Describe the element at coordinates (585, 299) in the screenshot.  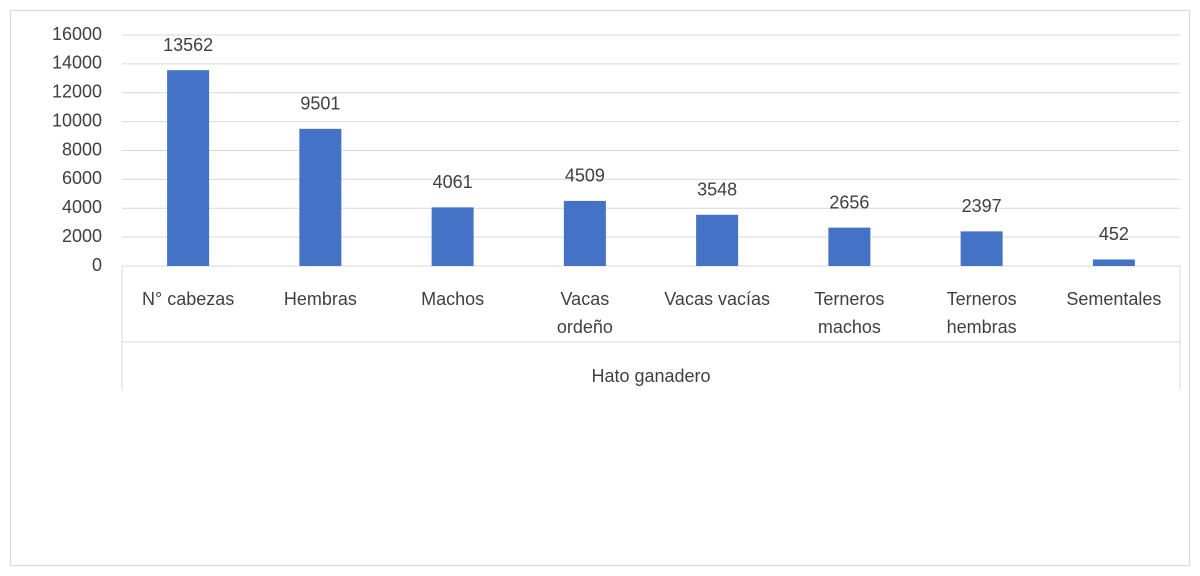
I see `x-tick-label: Vacas` at that location.